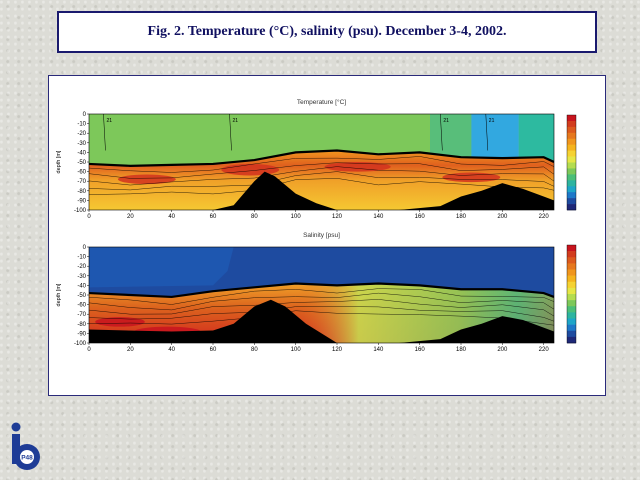 This screenshot has height=480, width=640. What do you see at coordinates (161, 267) in the screenshot?
I see `lower-salinity-patch` at bounding box center [161, 267].